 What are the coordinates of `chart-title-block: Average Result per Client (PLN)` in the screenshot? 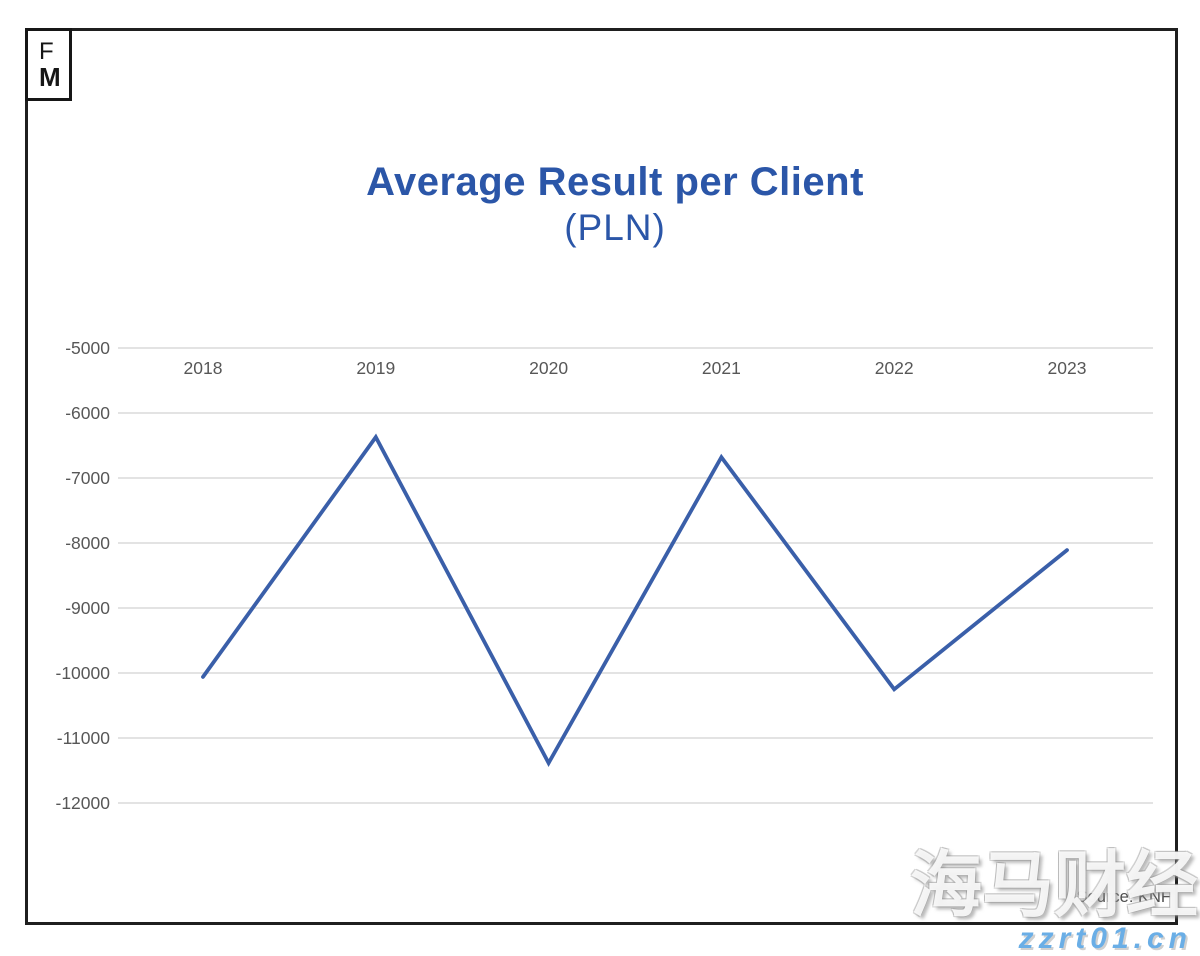 It's located at (615, 204).